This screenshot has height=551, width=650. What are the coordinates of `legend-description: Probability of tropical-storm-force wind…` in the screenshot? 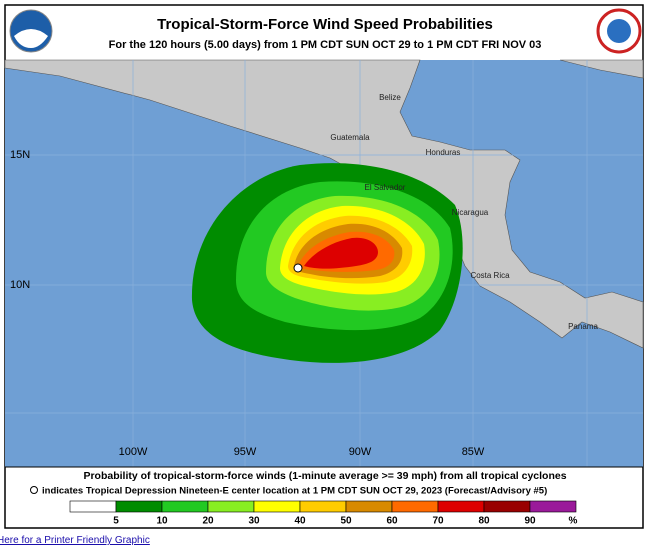 It's located at (324, 476).